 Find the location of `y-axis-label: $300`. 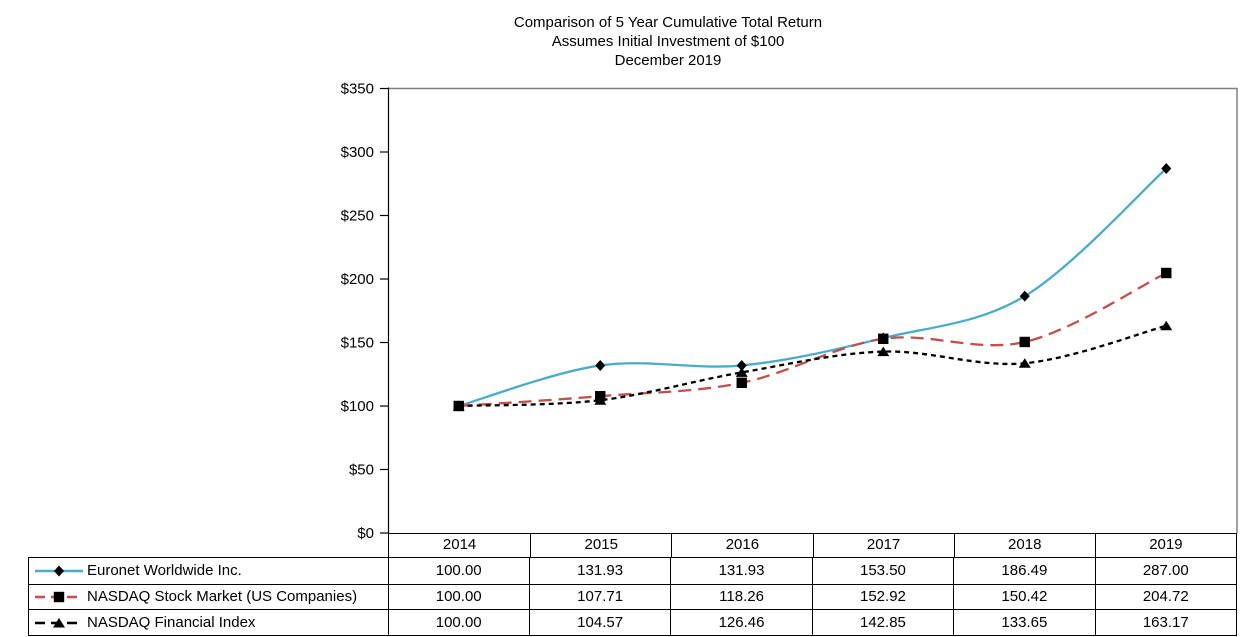

y-axis-label: $300 is located at coordinates (357, 152).